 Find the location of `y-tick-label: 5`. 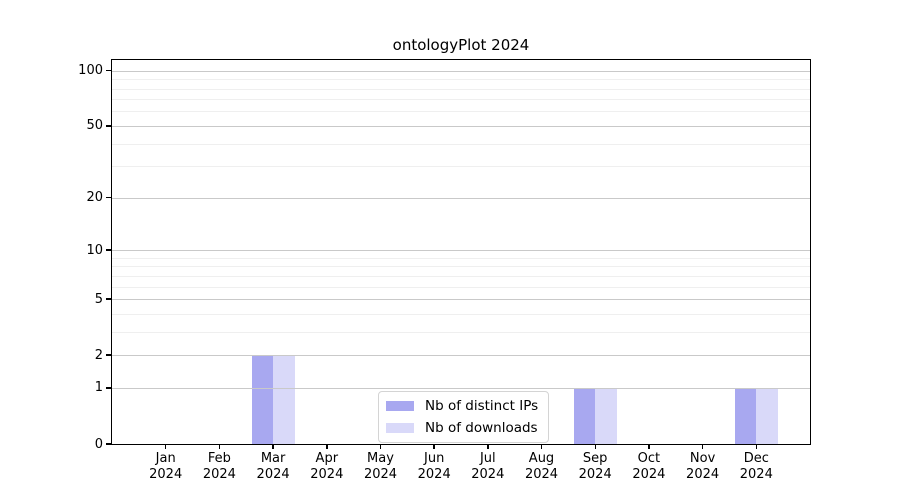

y-tick-label: 5 is located at coordinates (98, 299).